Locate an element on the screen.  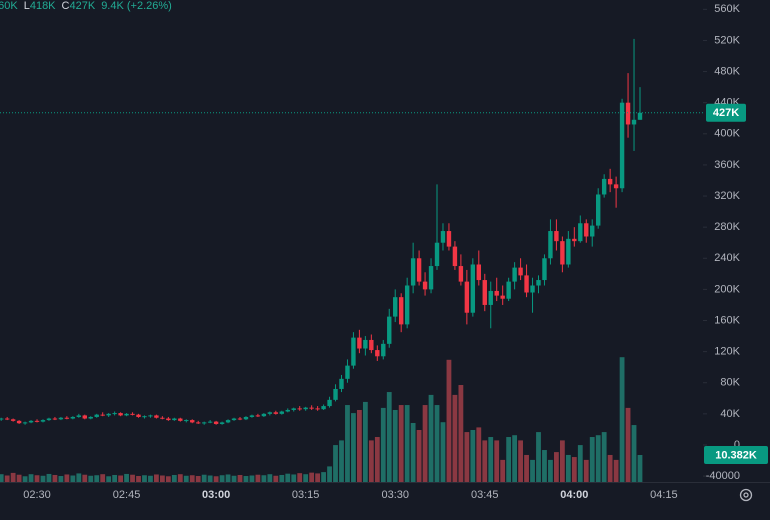
last-volume-label: 10.382K is located at coordinates (736, 455).